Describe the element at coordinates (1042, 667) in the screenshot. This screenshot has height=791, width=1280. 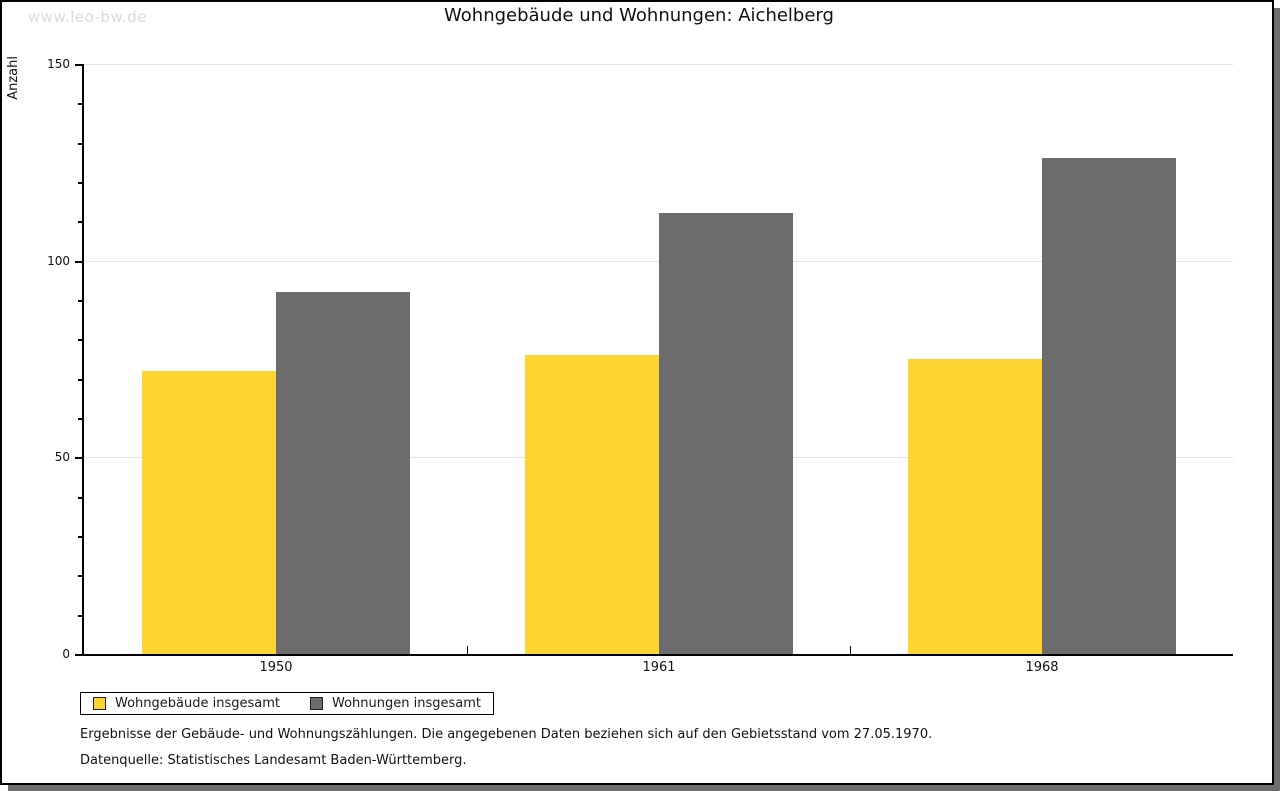
I see `x-category-label-1968: 1968` at that location.